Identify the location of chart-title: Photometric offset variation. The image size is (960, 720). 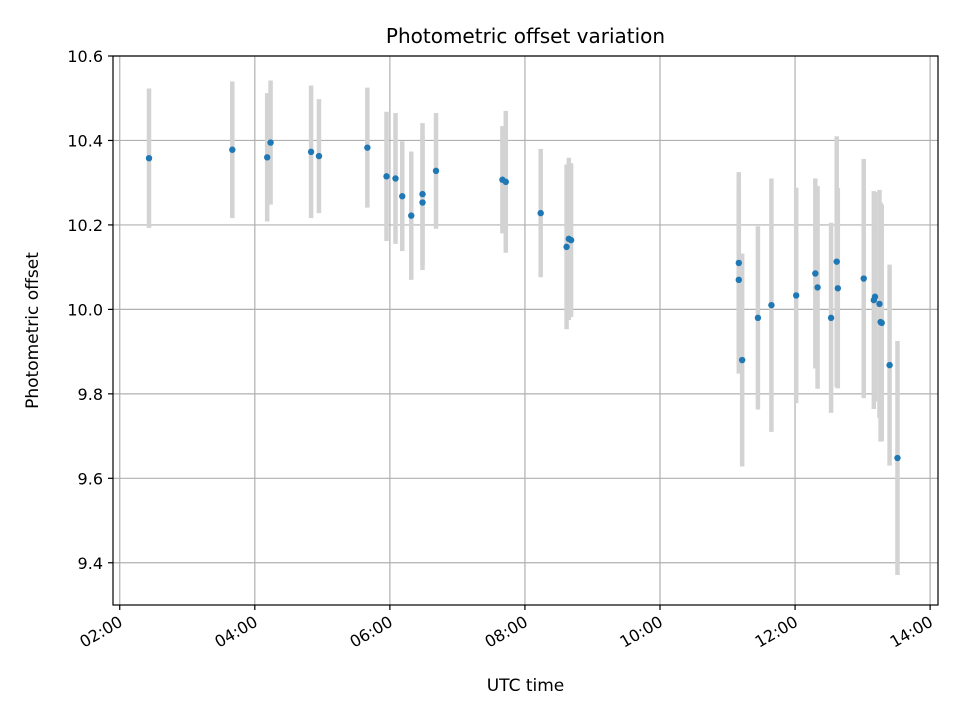
(525, 36).